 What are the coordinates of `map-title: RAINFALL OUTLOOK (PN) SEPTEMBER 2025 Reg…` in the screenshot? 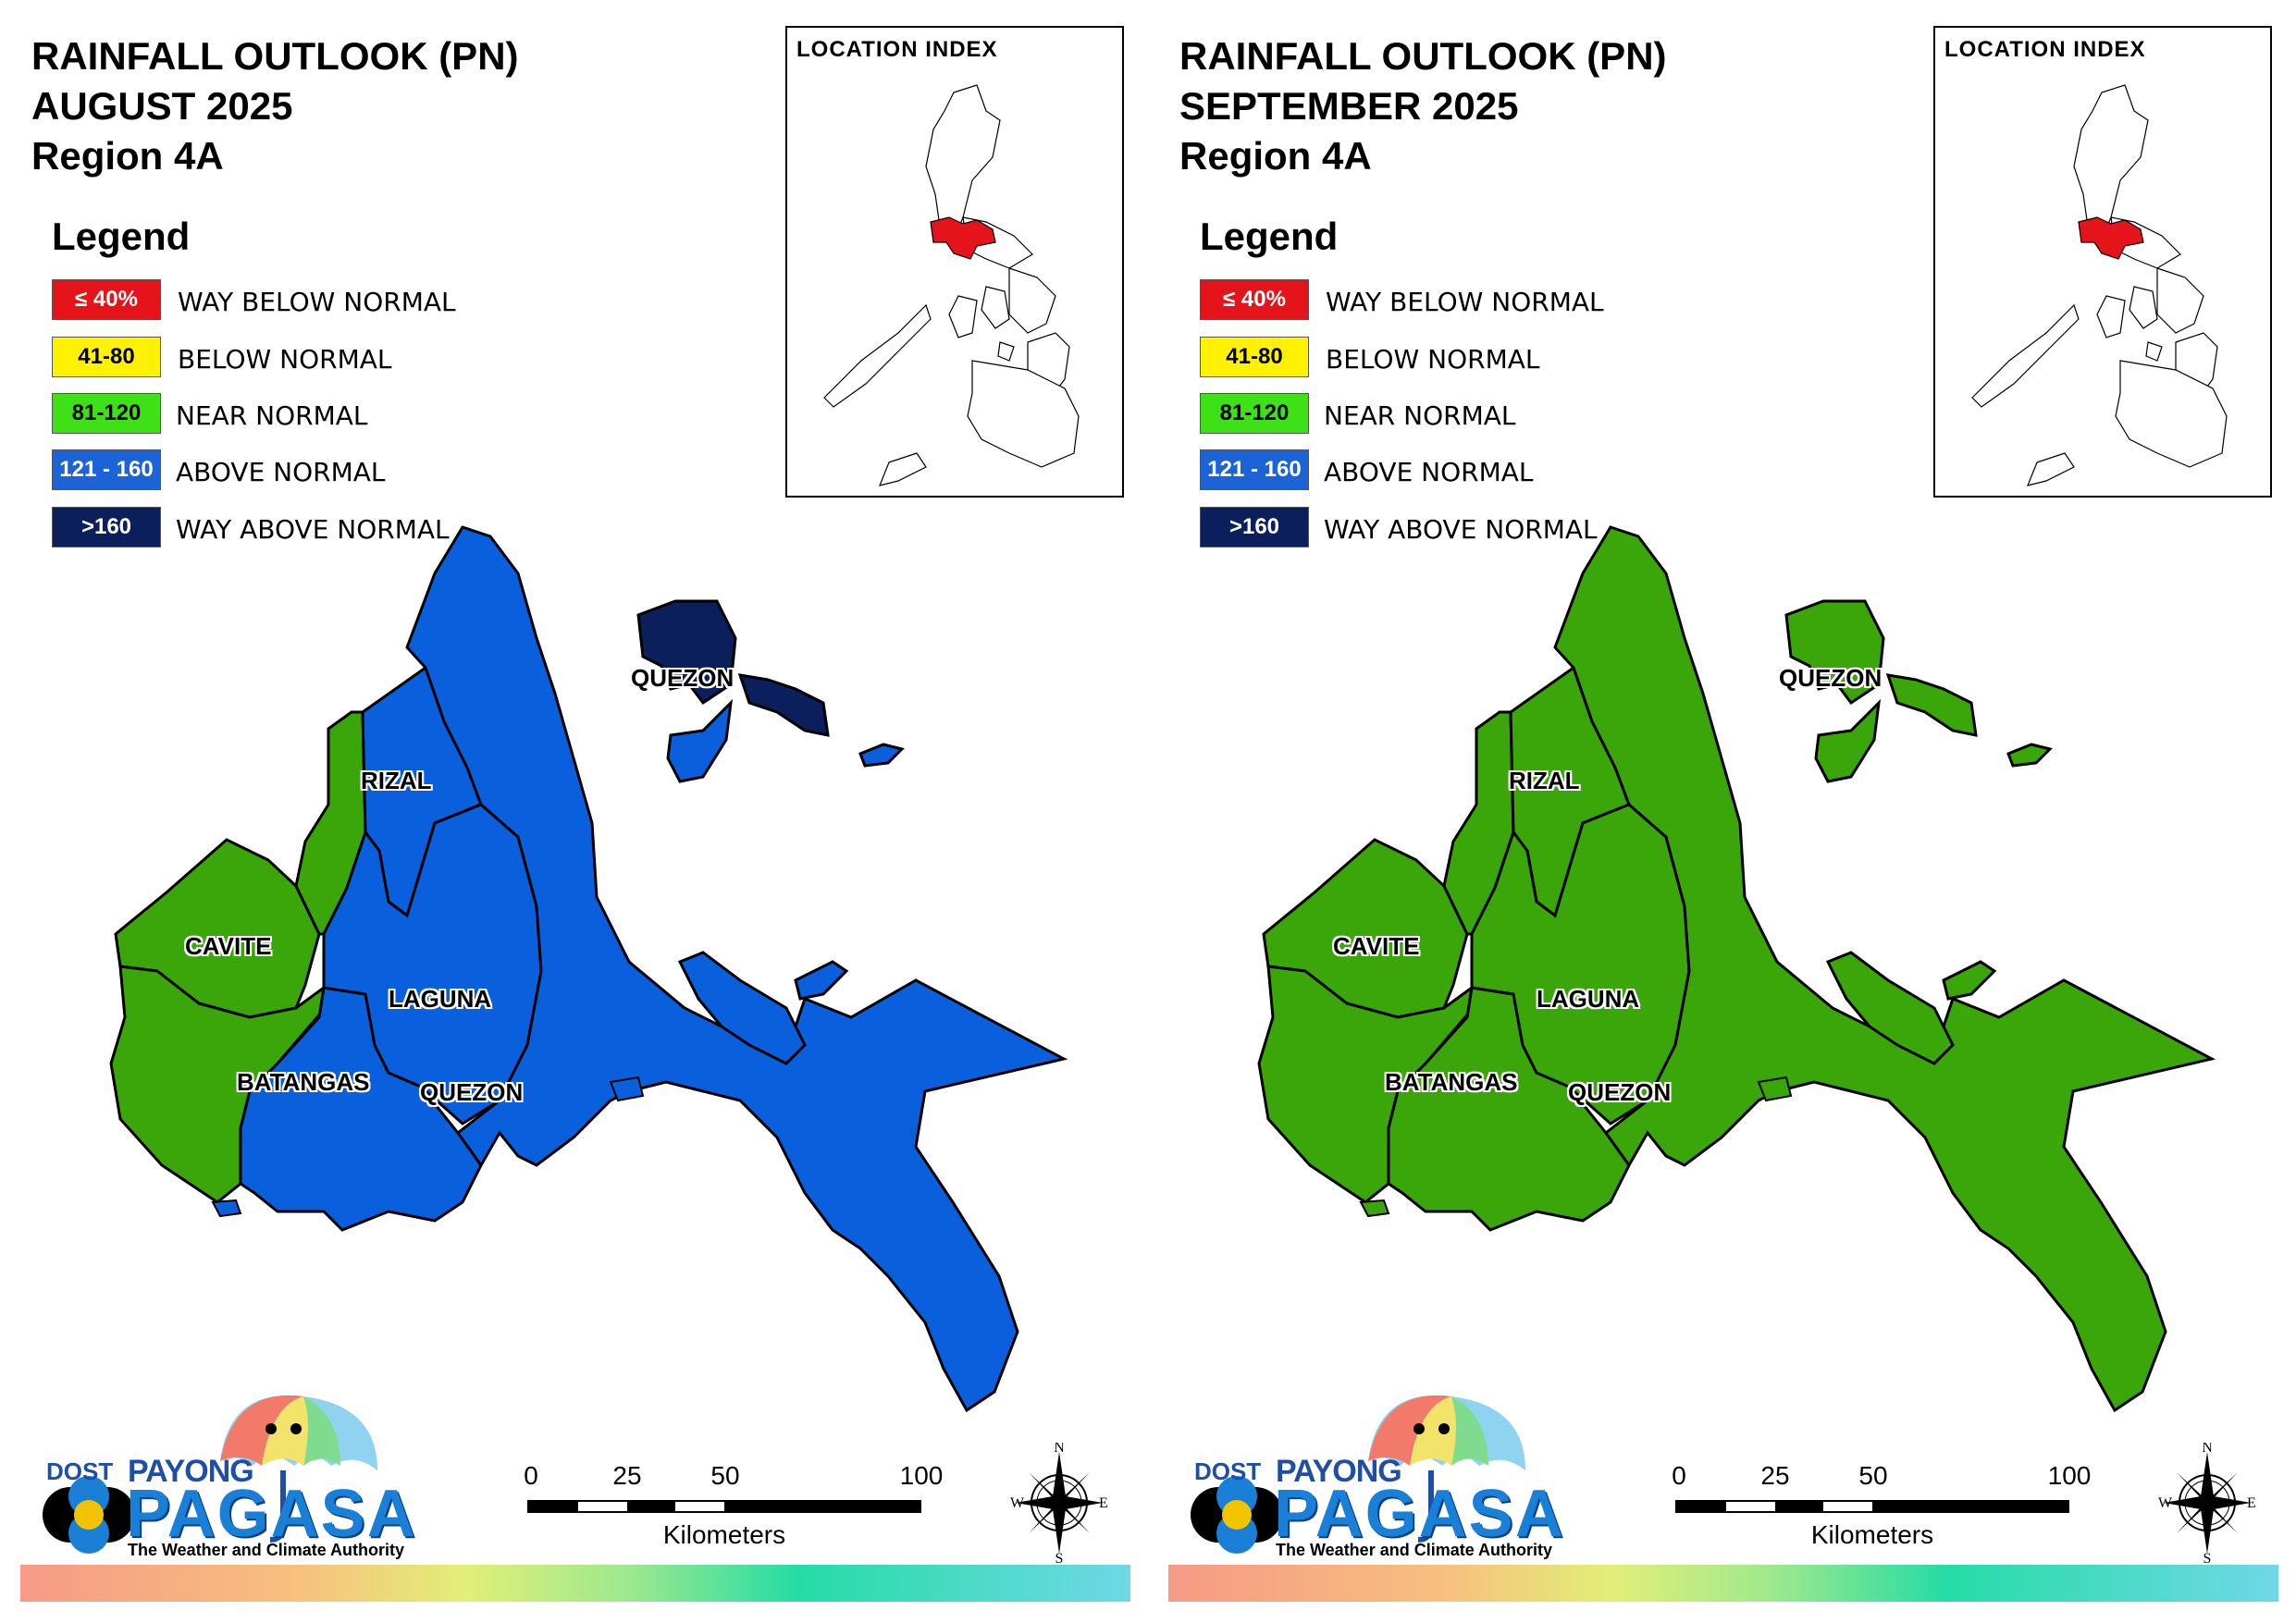 It's located at (1423, 106).